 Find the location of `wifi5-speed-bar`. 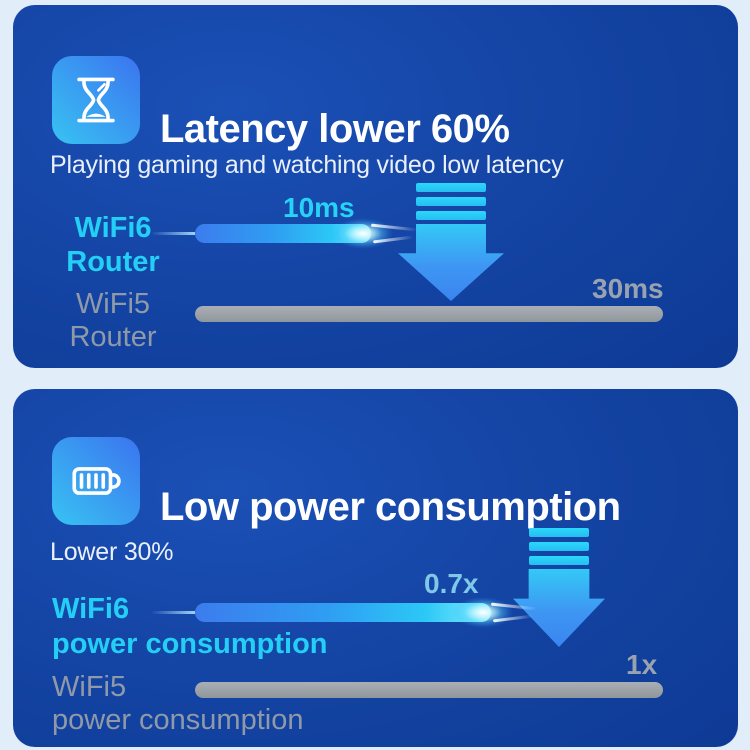

wifi5-speed-bar is located at coordinates (429, 314).